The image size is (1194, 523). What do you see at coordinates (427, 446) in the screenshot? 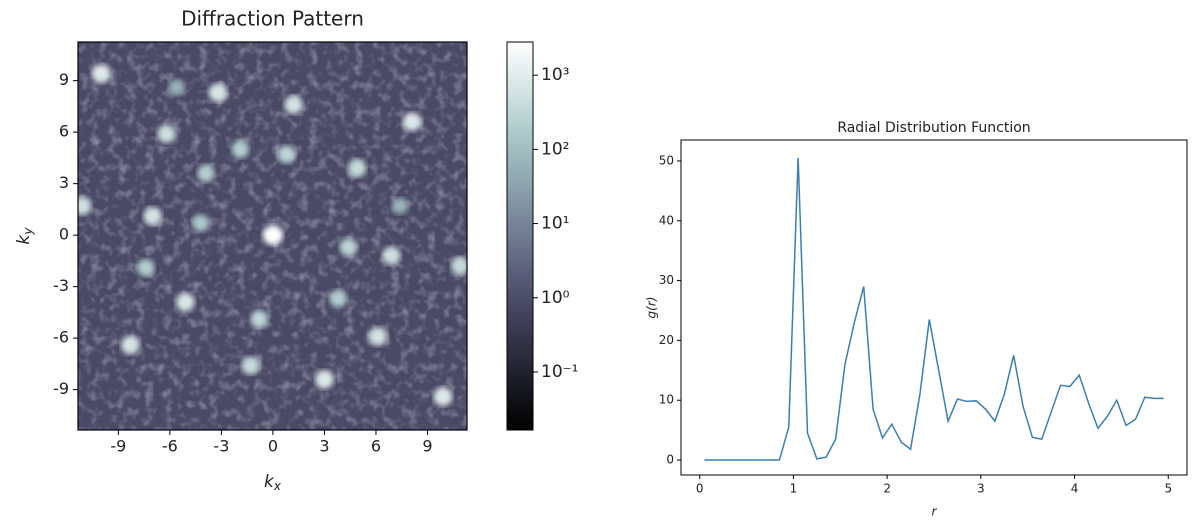
I see `x-tick-label: 9` at bounding box center [427, 446].